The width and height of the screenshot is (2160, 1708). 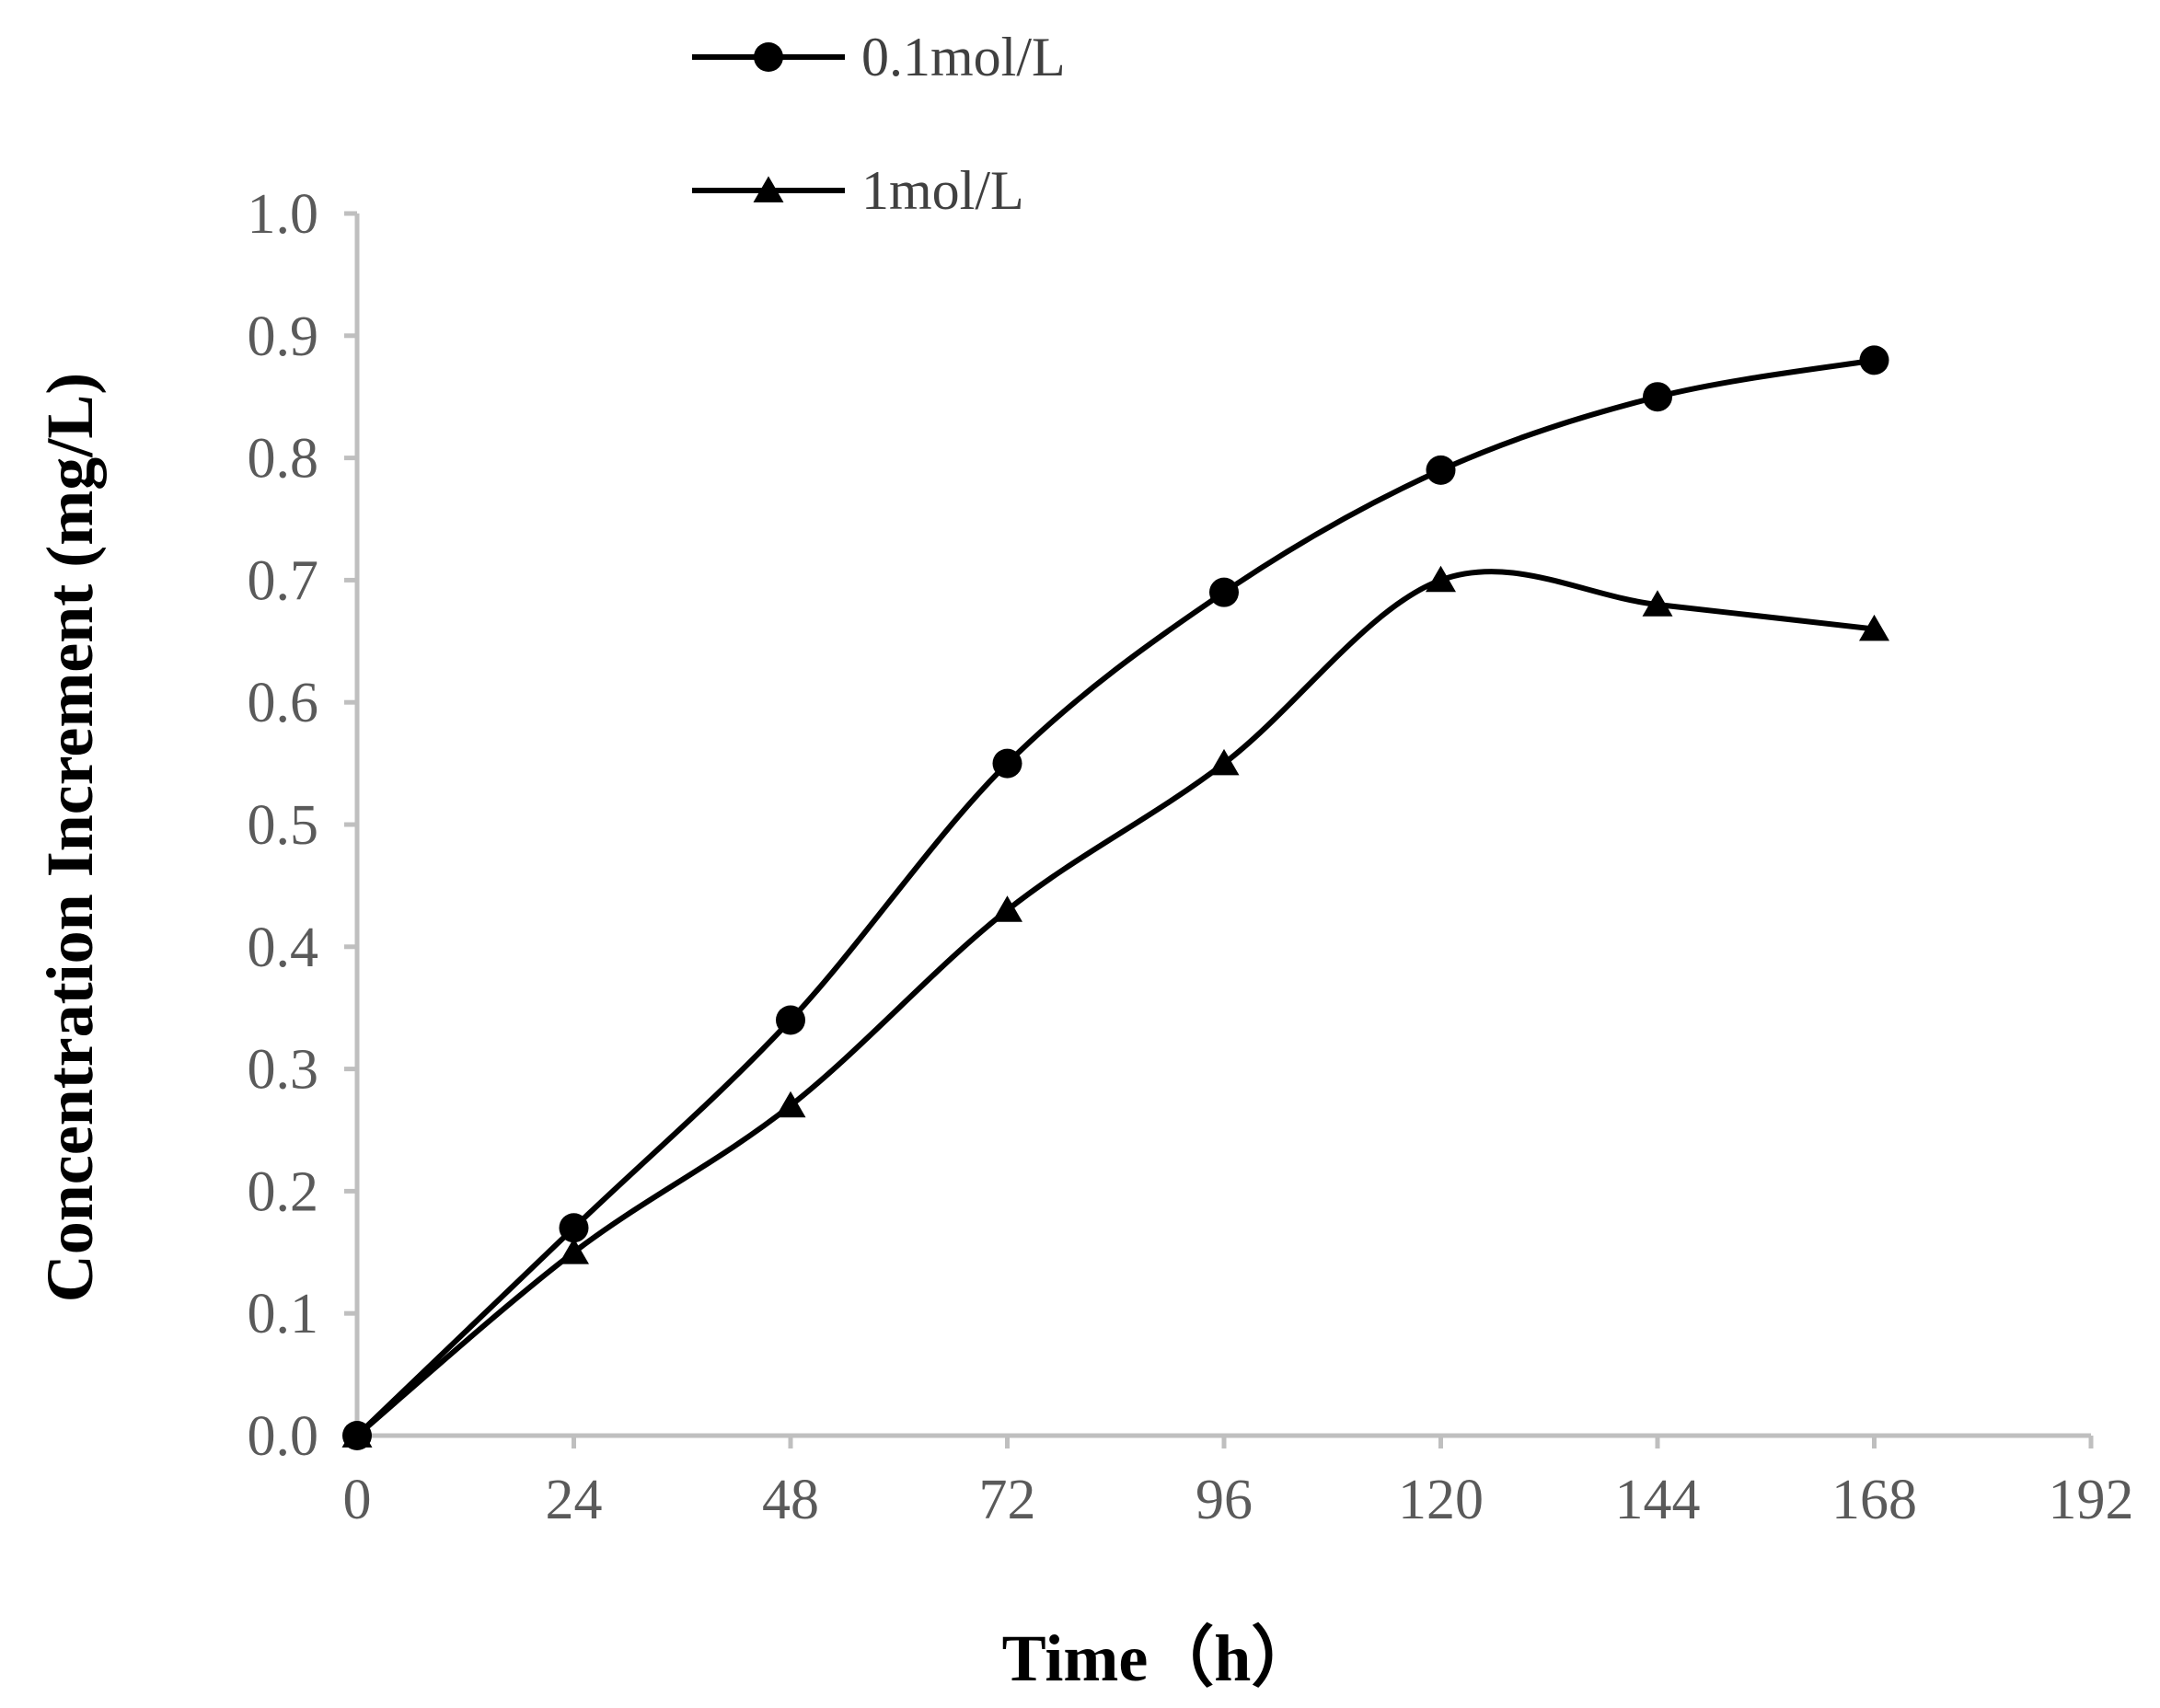 What do you see at coordinates (284, 581) in the screenshot?
I see `y-tick-label: 0.7` at bounding box center [284, 581].